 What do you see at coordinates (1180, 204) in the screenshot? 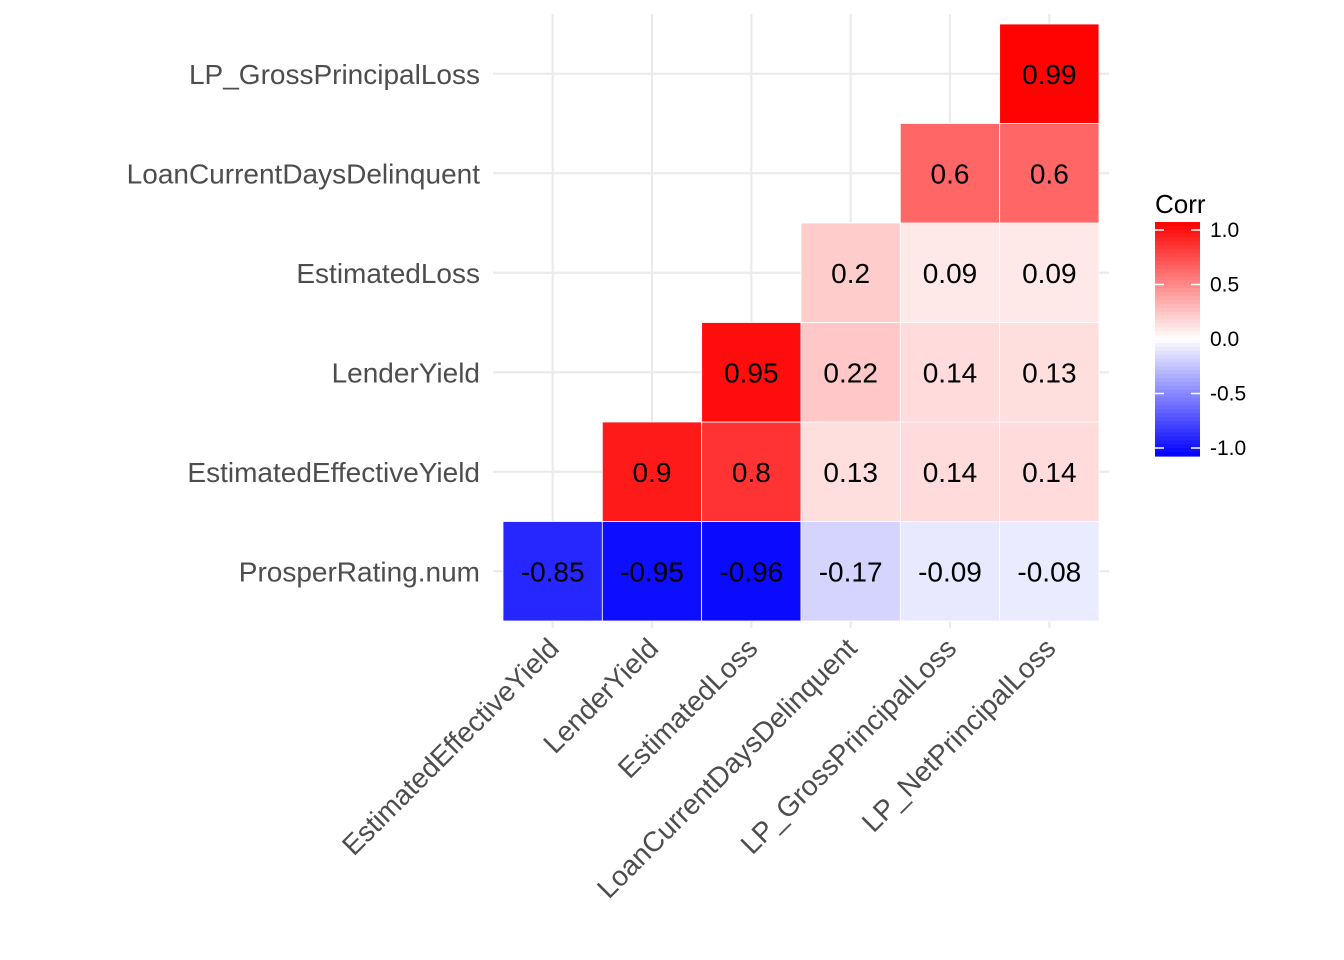
I see `legend-title: Corr` at bounding box center [1180, 204].